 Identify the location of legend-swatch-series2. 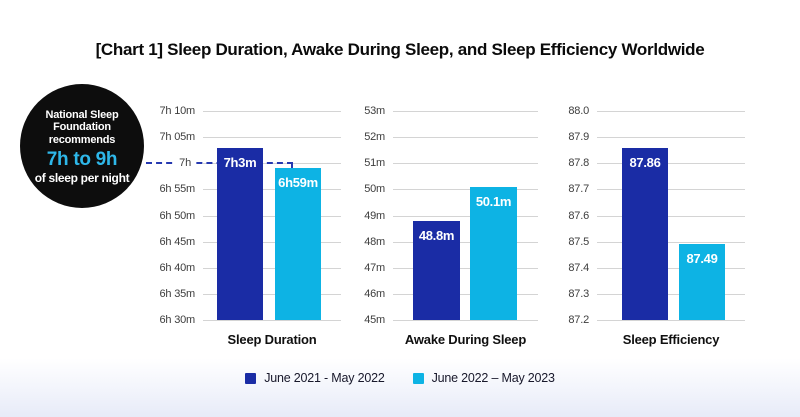
(418, 378).